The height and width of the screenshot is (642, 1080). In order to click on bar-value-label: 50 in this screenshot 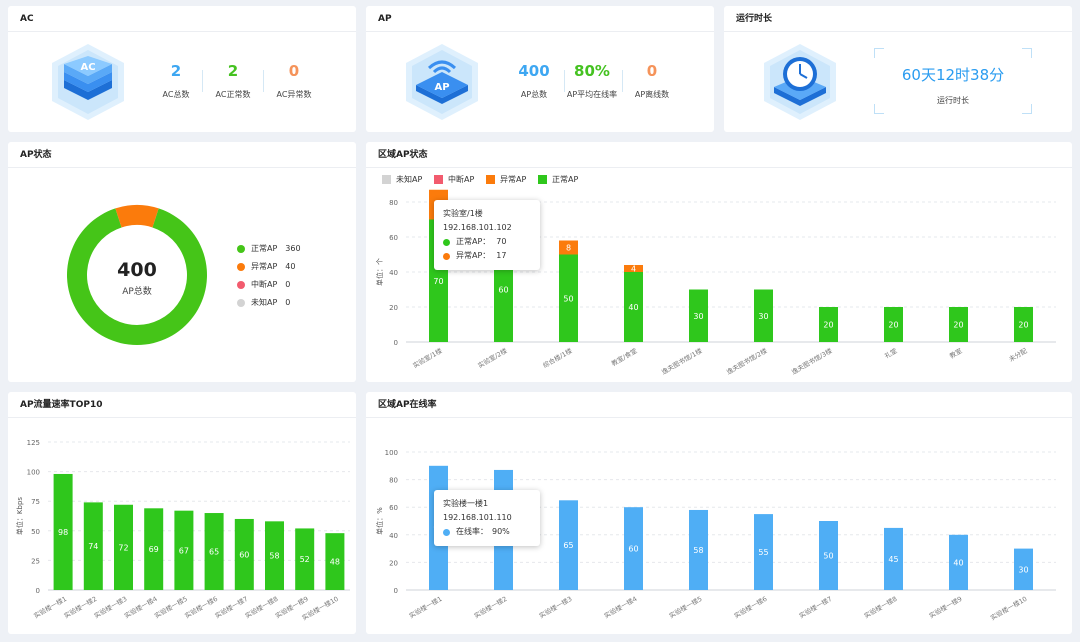, I will do `click(568, 298)`.